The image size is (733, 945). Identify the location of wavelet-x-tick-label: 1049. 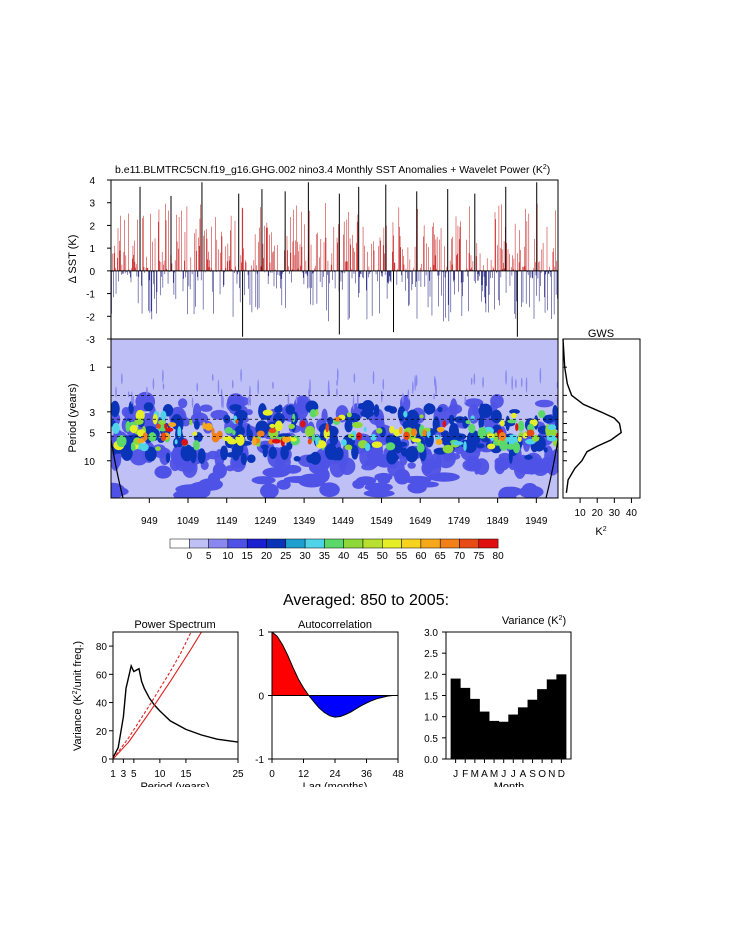
(188, 521).